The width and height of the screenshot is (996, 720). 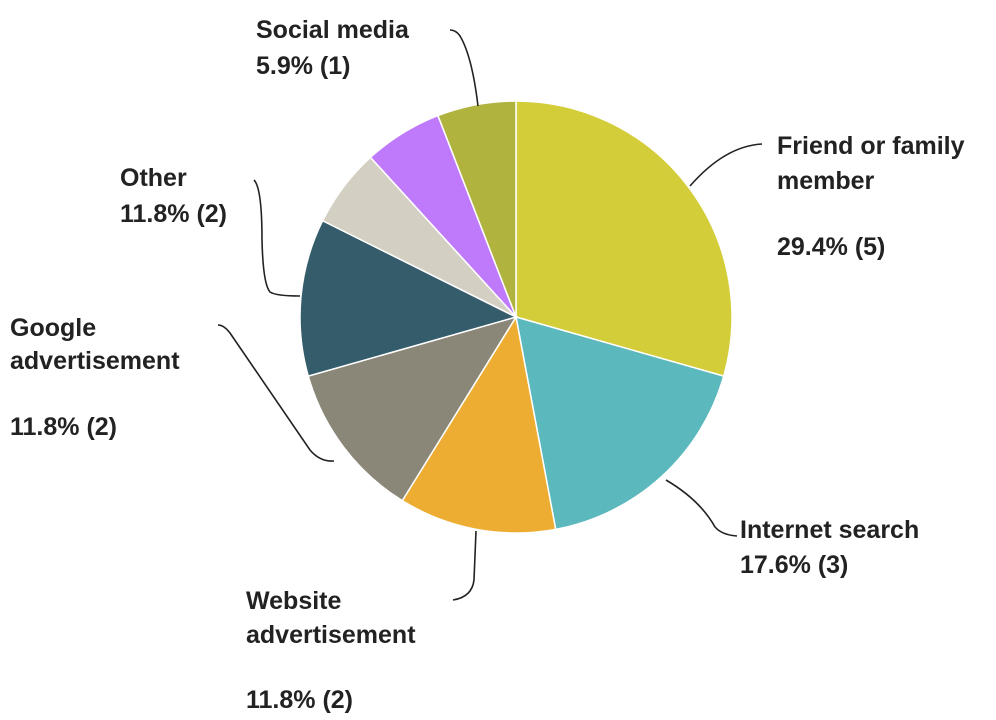 What do you see at coordinates (620, 423) in the screenshot?
I see `pie-slice-internet-search` at bounding box center [620, 423].